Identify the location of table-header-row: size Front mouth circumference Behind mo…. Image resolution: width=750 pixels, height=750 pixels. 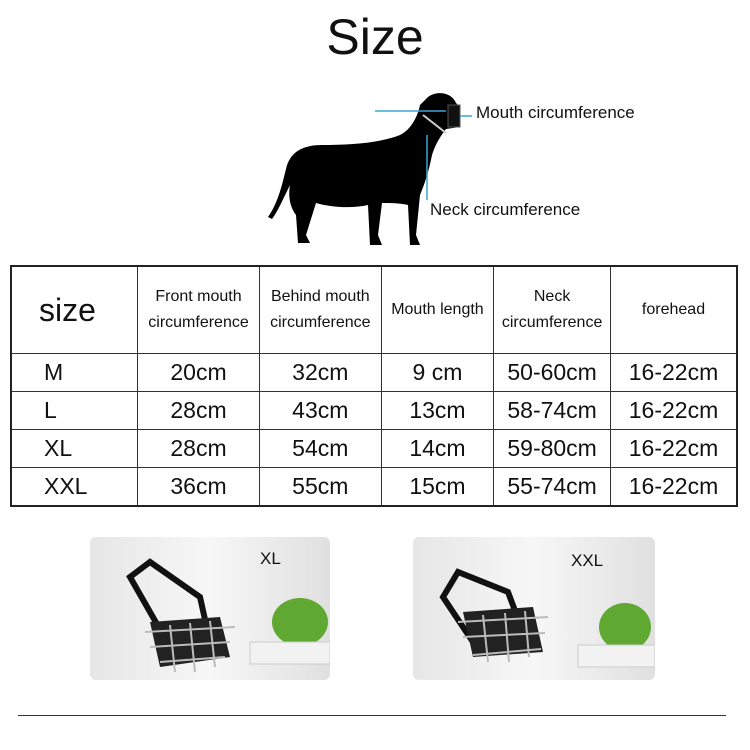
(374, 309).